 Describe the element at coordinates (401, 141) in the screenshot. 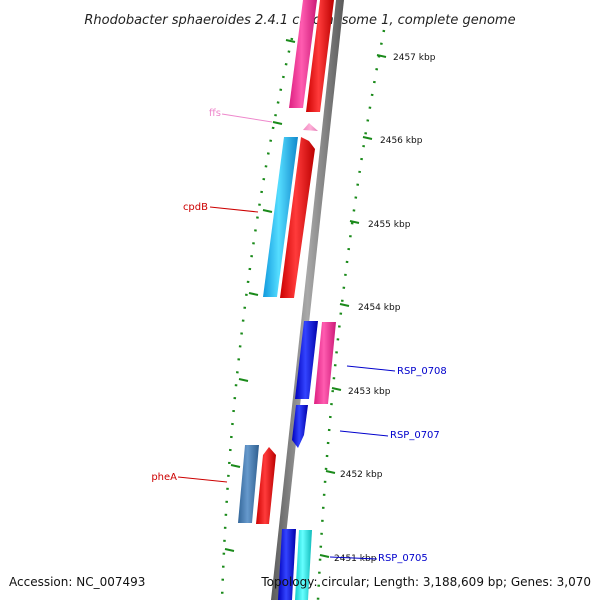

I see `scale-label-2456: 2456 kbp` at that location.